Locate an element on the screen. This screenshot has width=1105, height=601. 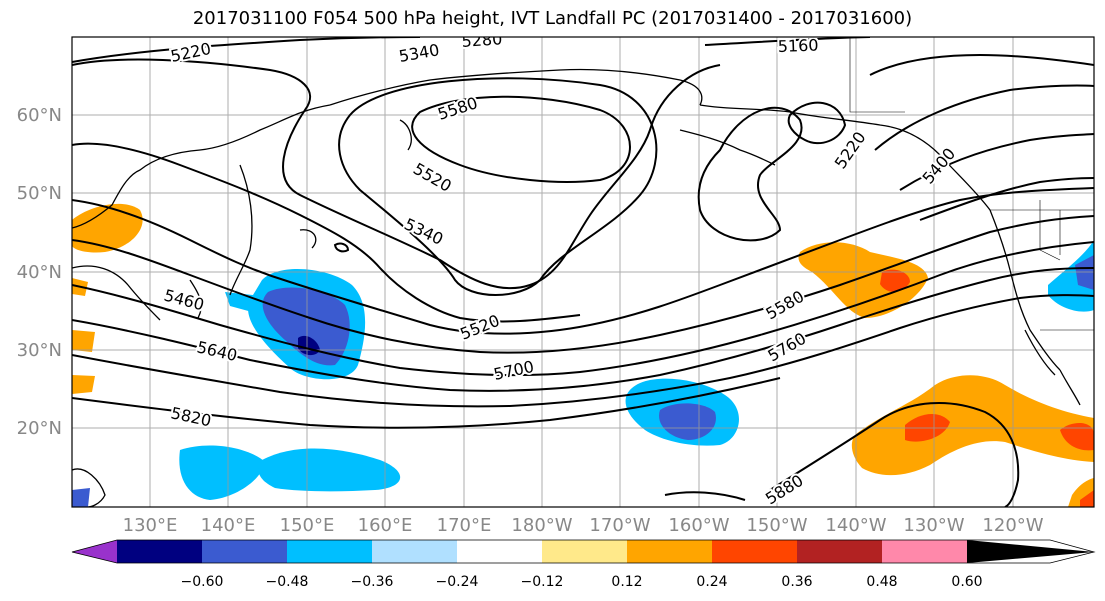
lat-label: 40°N is located at coordinates (39, 272).